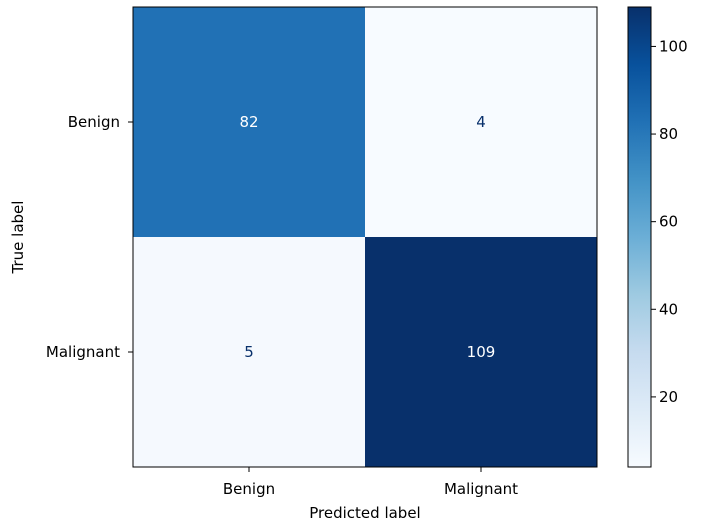 This screenshot has height=525, width=726. What do you see at coordinates (673, 46) in the screenshot?
I see `colorbar-tick-label: 100` at bounding box center [673, 46].